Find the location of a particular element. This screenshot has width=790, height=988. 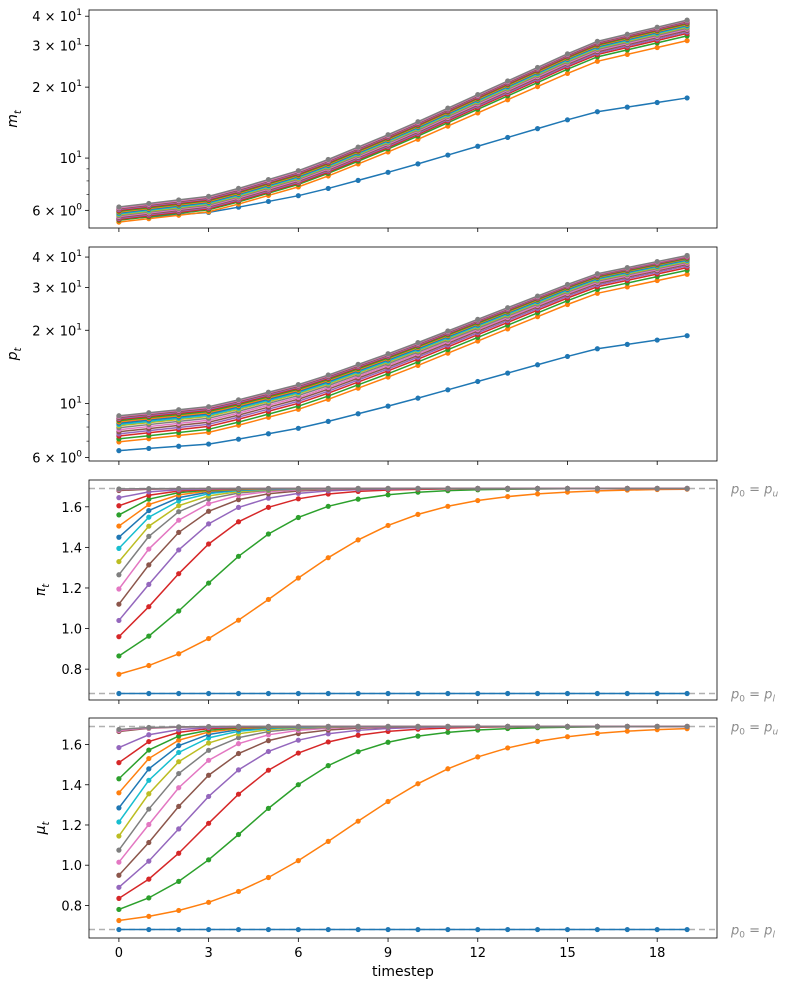

y-axis-label: mt is located at coordinates (14, 118).